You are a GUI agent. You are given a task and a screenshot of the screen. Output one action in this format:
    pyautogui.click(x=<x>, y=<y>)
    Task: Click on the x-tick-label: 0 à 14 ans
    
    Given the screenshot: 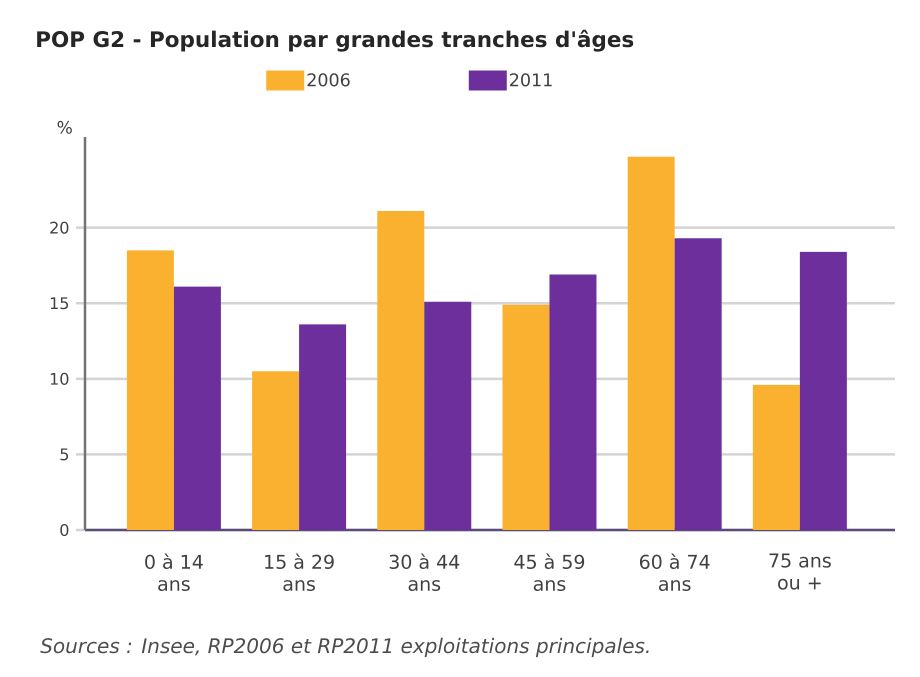 What is the action you would take?
    pyautogui.click(x=174, y=572)
    